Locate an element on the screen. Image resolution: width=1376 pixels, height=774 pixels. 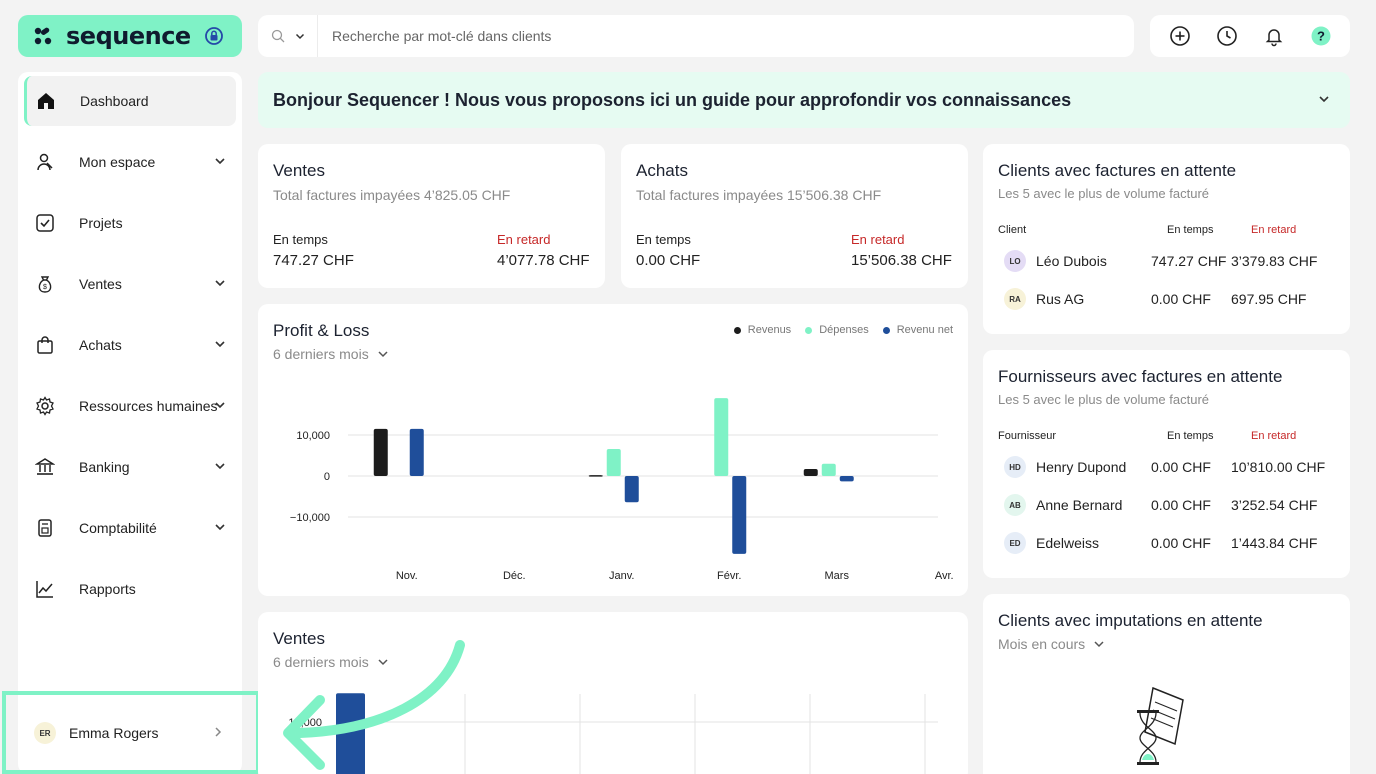
late-value: 15’506.38 CHF is located at coordinates (901, 260).